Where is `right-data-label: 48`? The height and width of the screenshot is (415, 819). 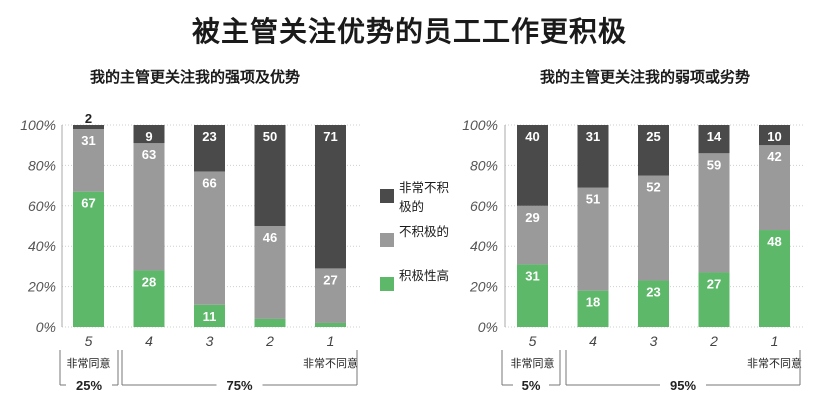 right-data-label: 48 is located at coordinates (774, 241).